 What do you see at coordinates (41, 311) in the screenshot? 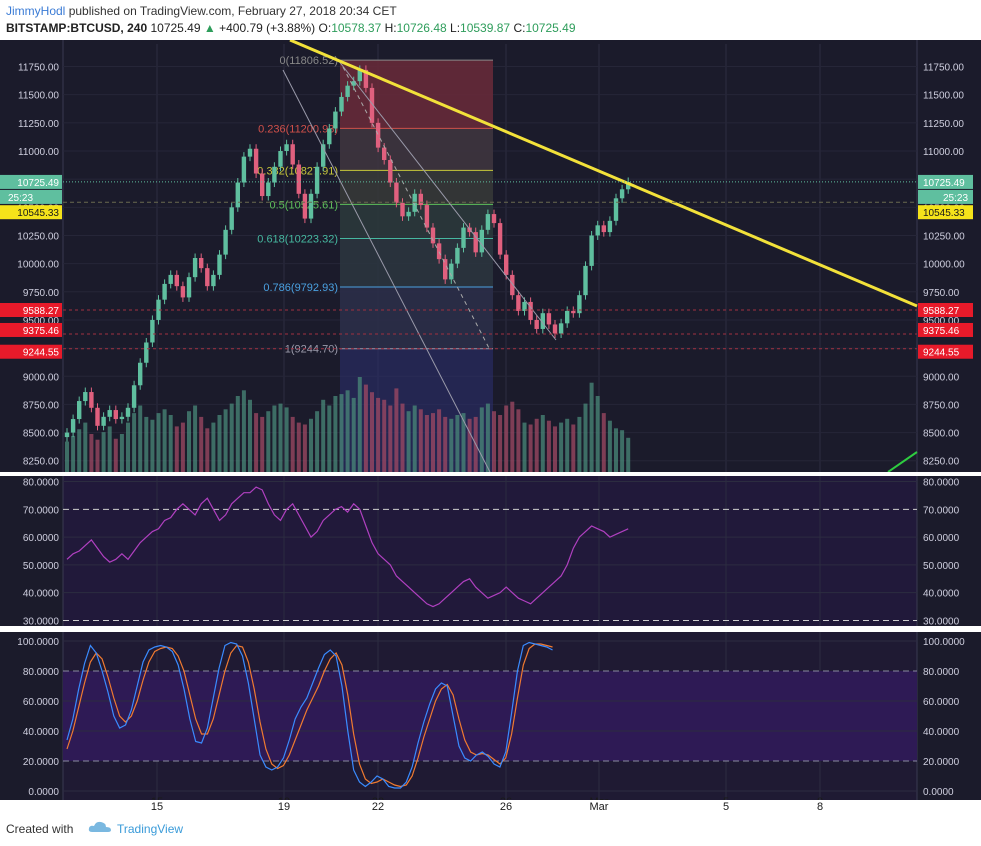
I see `level_b-label-left: 9588.27` at bounding box center [41, 311].